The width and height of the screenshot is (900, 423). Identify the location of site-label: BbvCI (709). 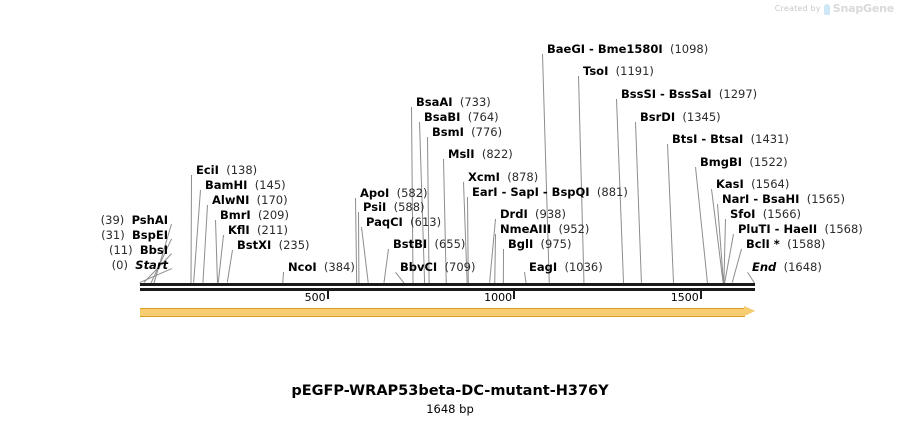
(437, 267).